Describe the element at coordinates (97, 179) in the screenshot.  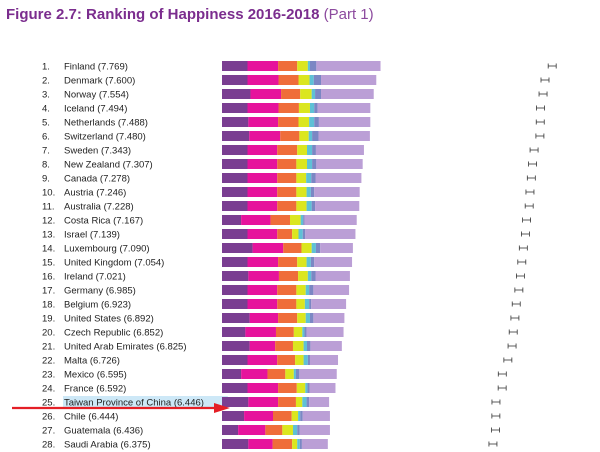
I see `country-label: Canada (7.278)` at that location.